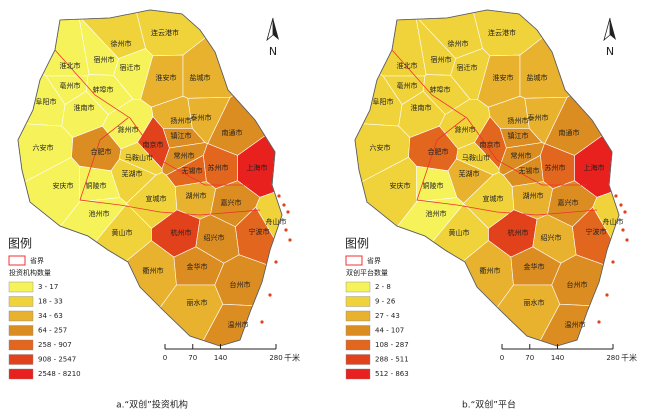 This screenshot has width=650, height=416. What do you see at coordinates (57, 360) in the screenshot?
I see `legend-label: 908 - 2547` at bounding box center [57, 360].